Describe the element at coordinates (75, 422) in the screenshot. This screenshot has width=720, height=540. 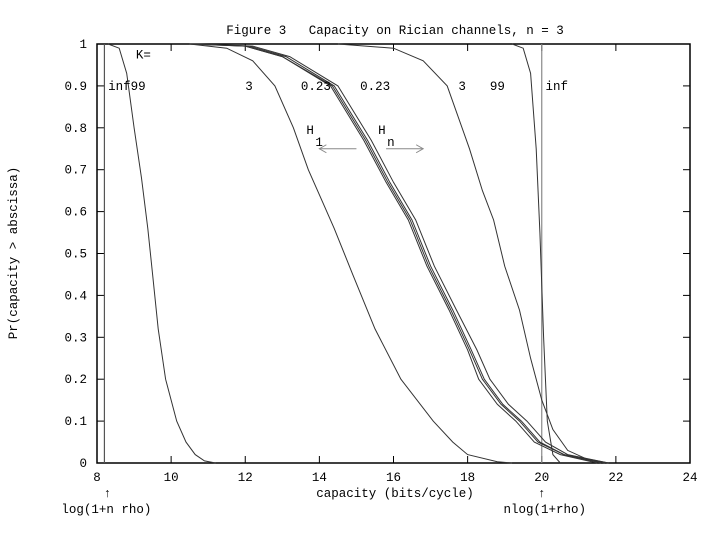
I see `y-tick-label: 0.1` at that location.